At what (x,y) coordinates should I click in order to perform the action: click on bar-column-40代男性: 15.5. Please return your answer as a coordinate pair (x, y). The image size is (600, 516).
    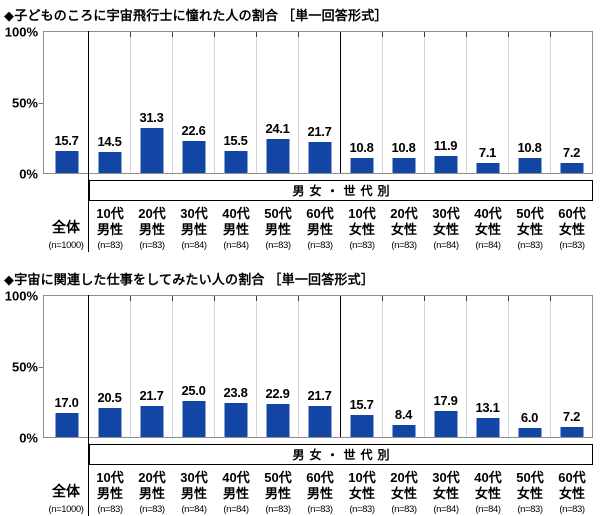
    Looking at the image, I should click on (235, 102).